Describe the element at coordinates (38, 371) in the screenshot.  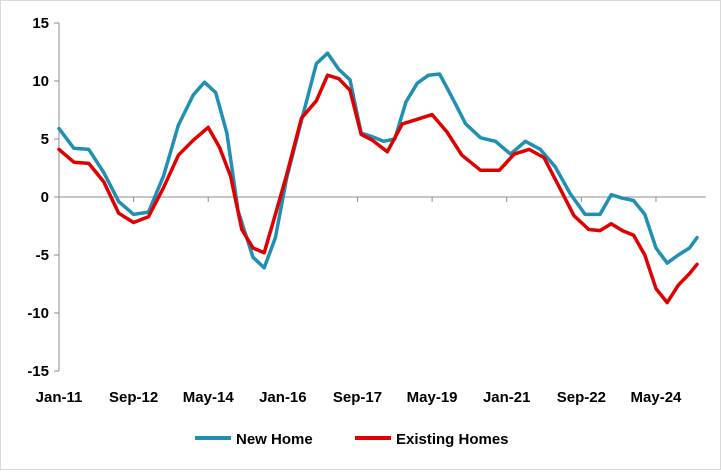
I see `y-tick-label: -15` at that location.